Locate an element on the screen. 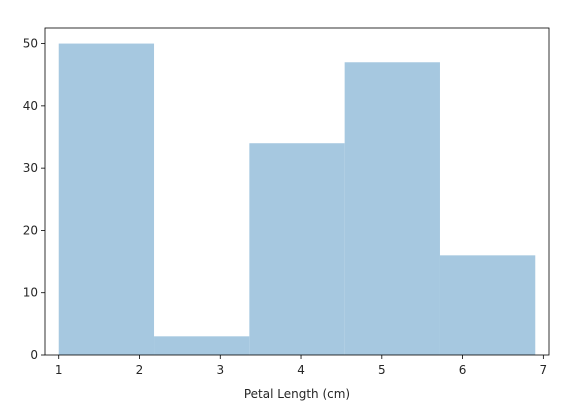 This screenshot has height=420, width=573. y-tick-label: 0 is located at coordinates (34, 355).